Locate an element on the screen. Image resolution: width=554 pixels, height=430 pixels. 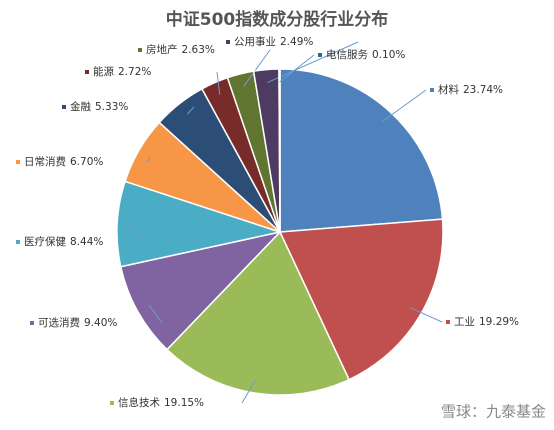
category-label: 房地产 is located at coordinates (162, 49).